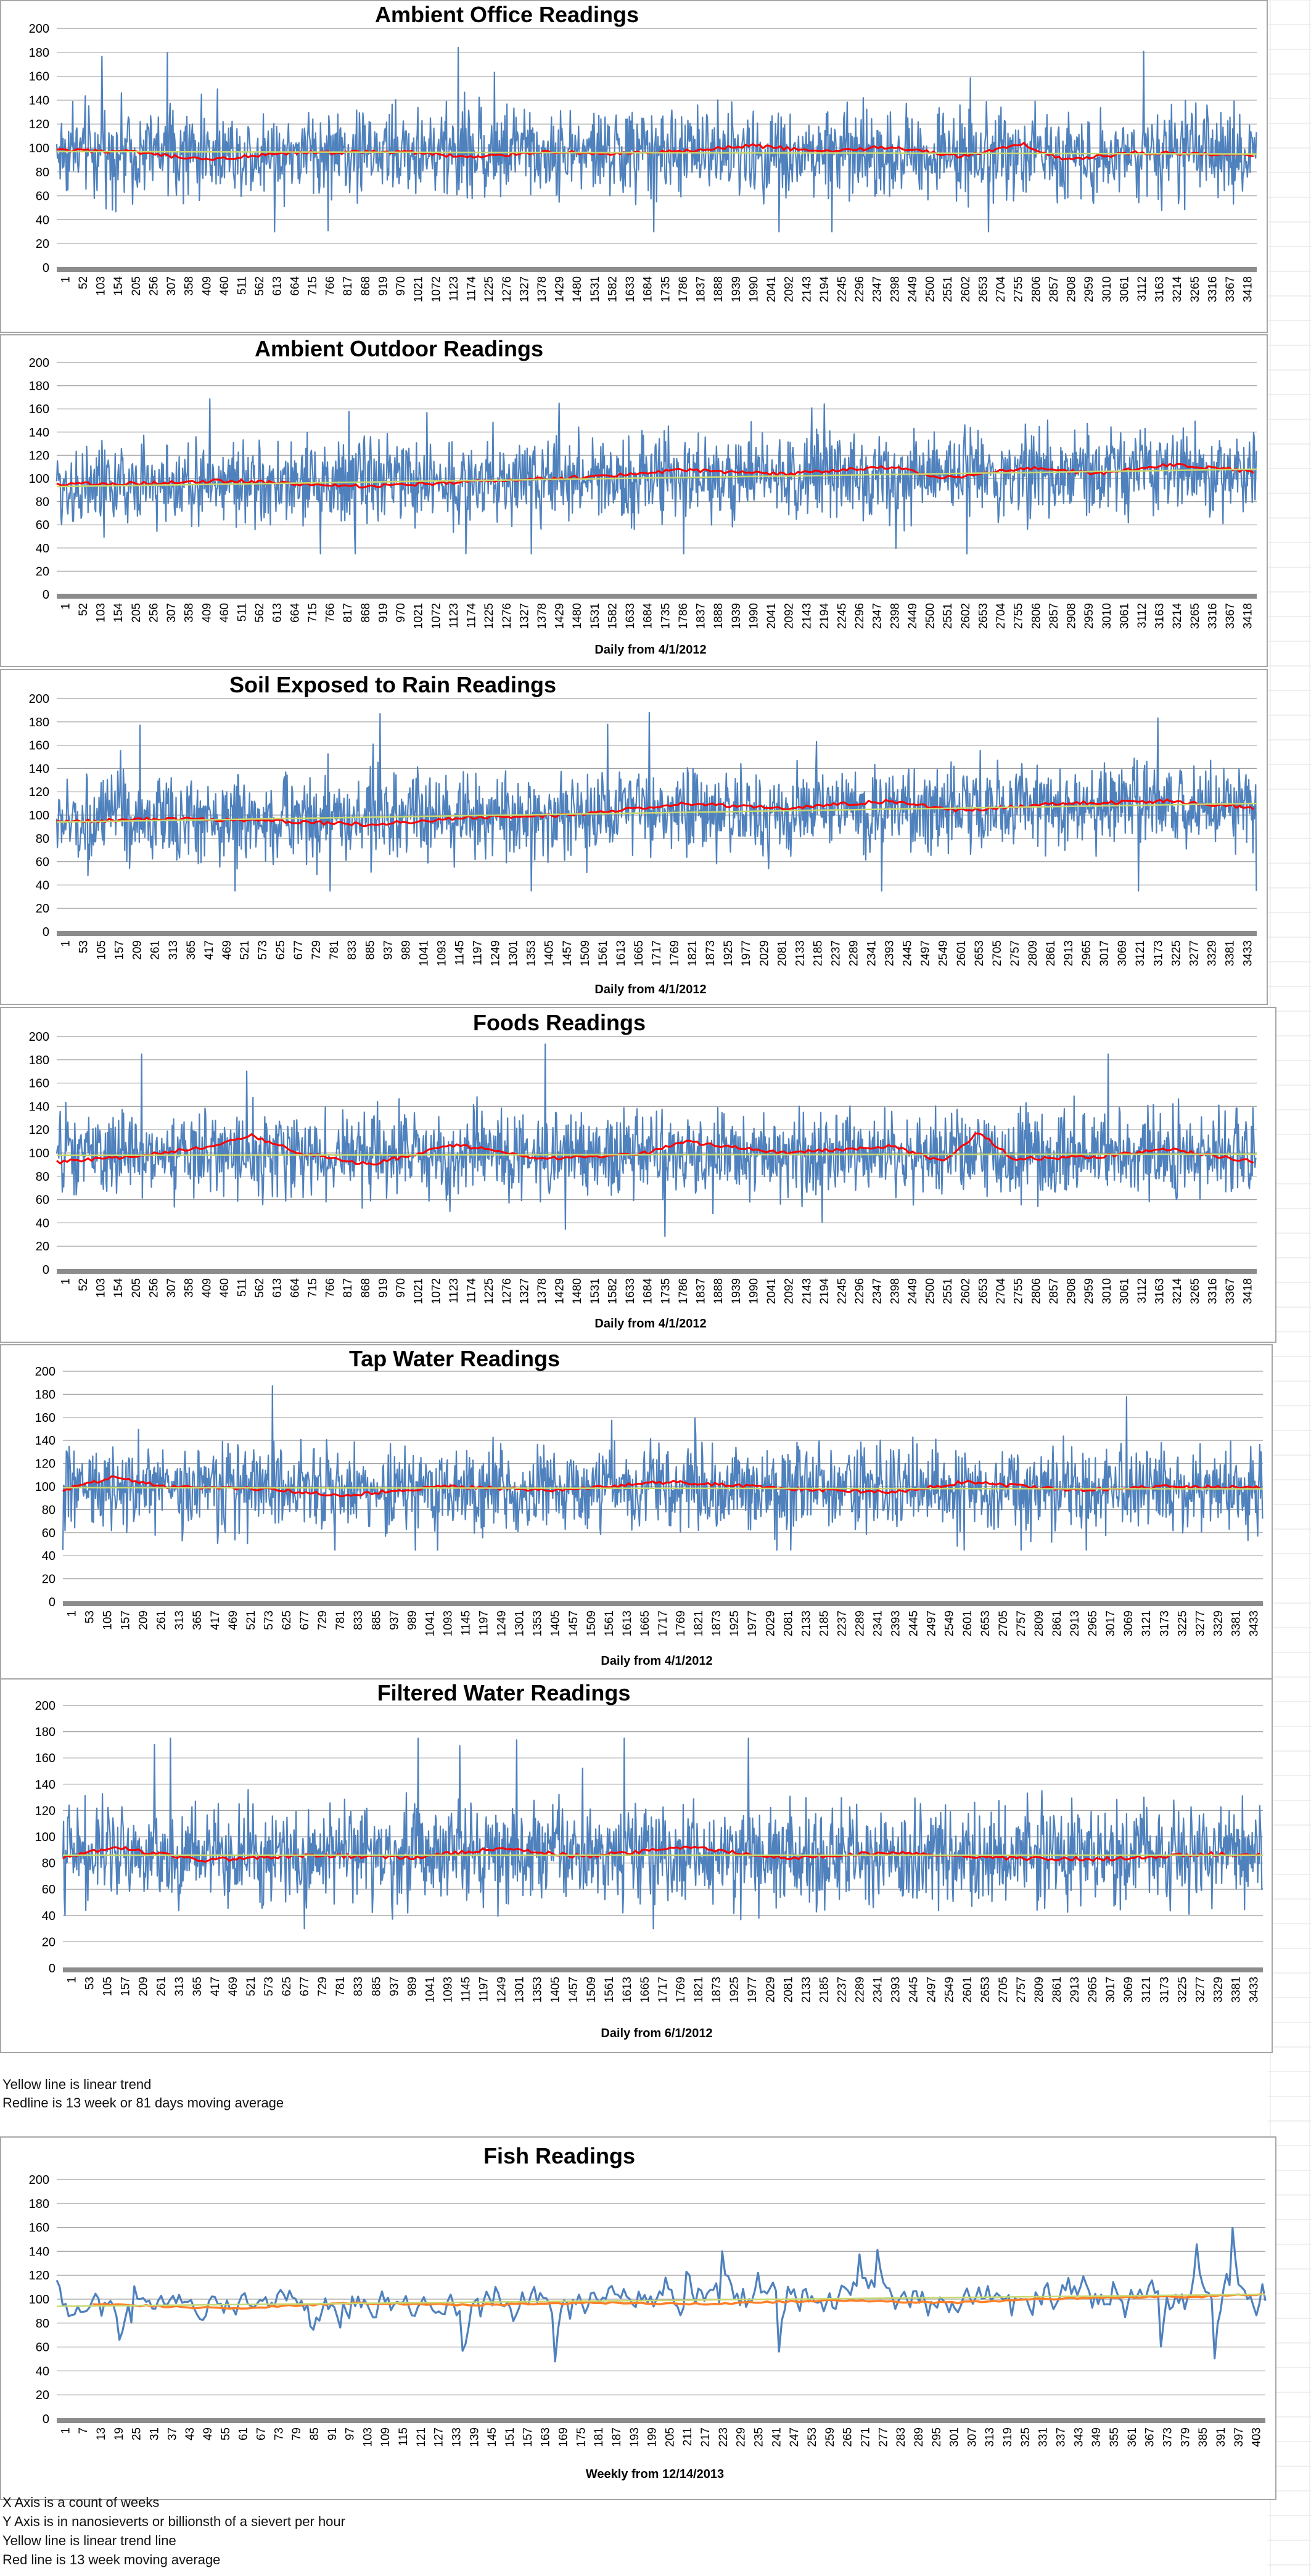 The height and width of the screenshot is (2576, 1311). Describe the element at coordinates (455, 1290) in the screenshot. I see `x-tick-label: 1123` at that location.